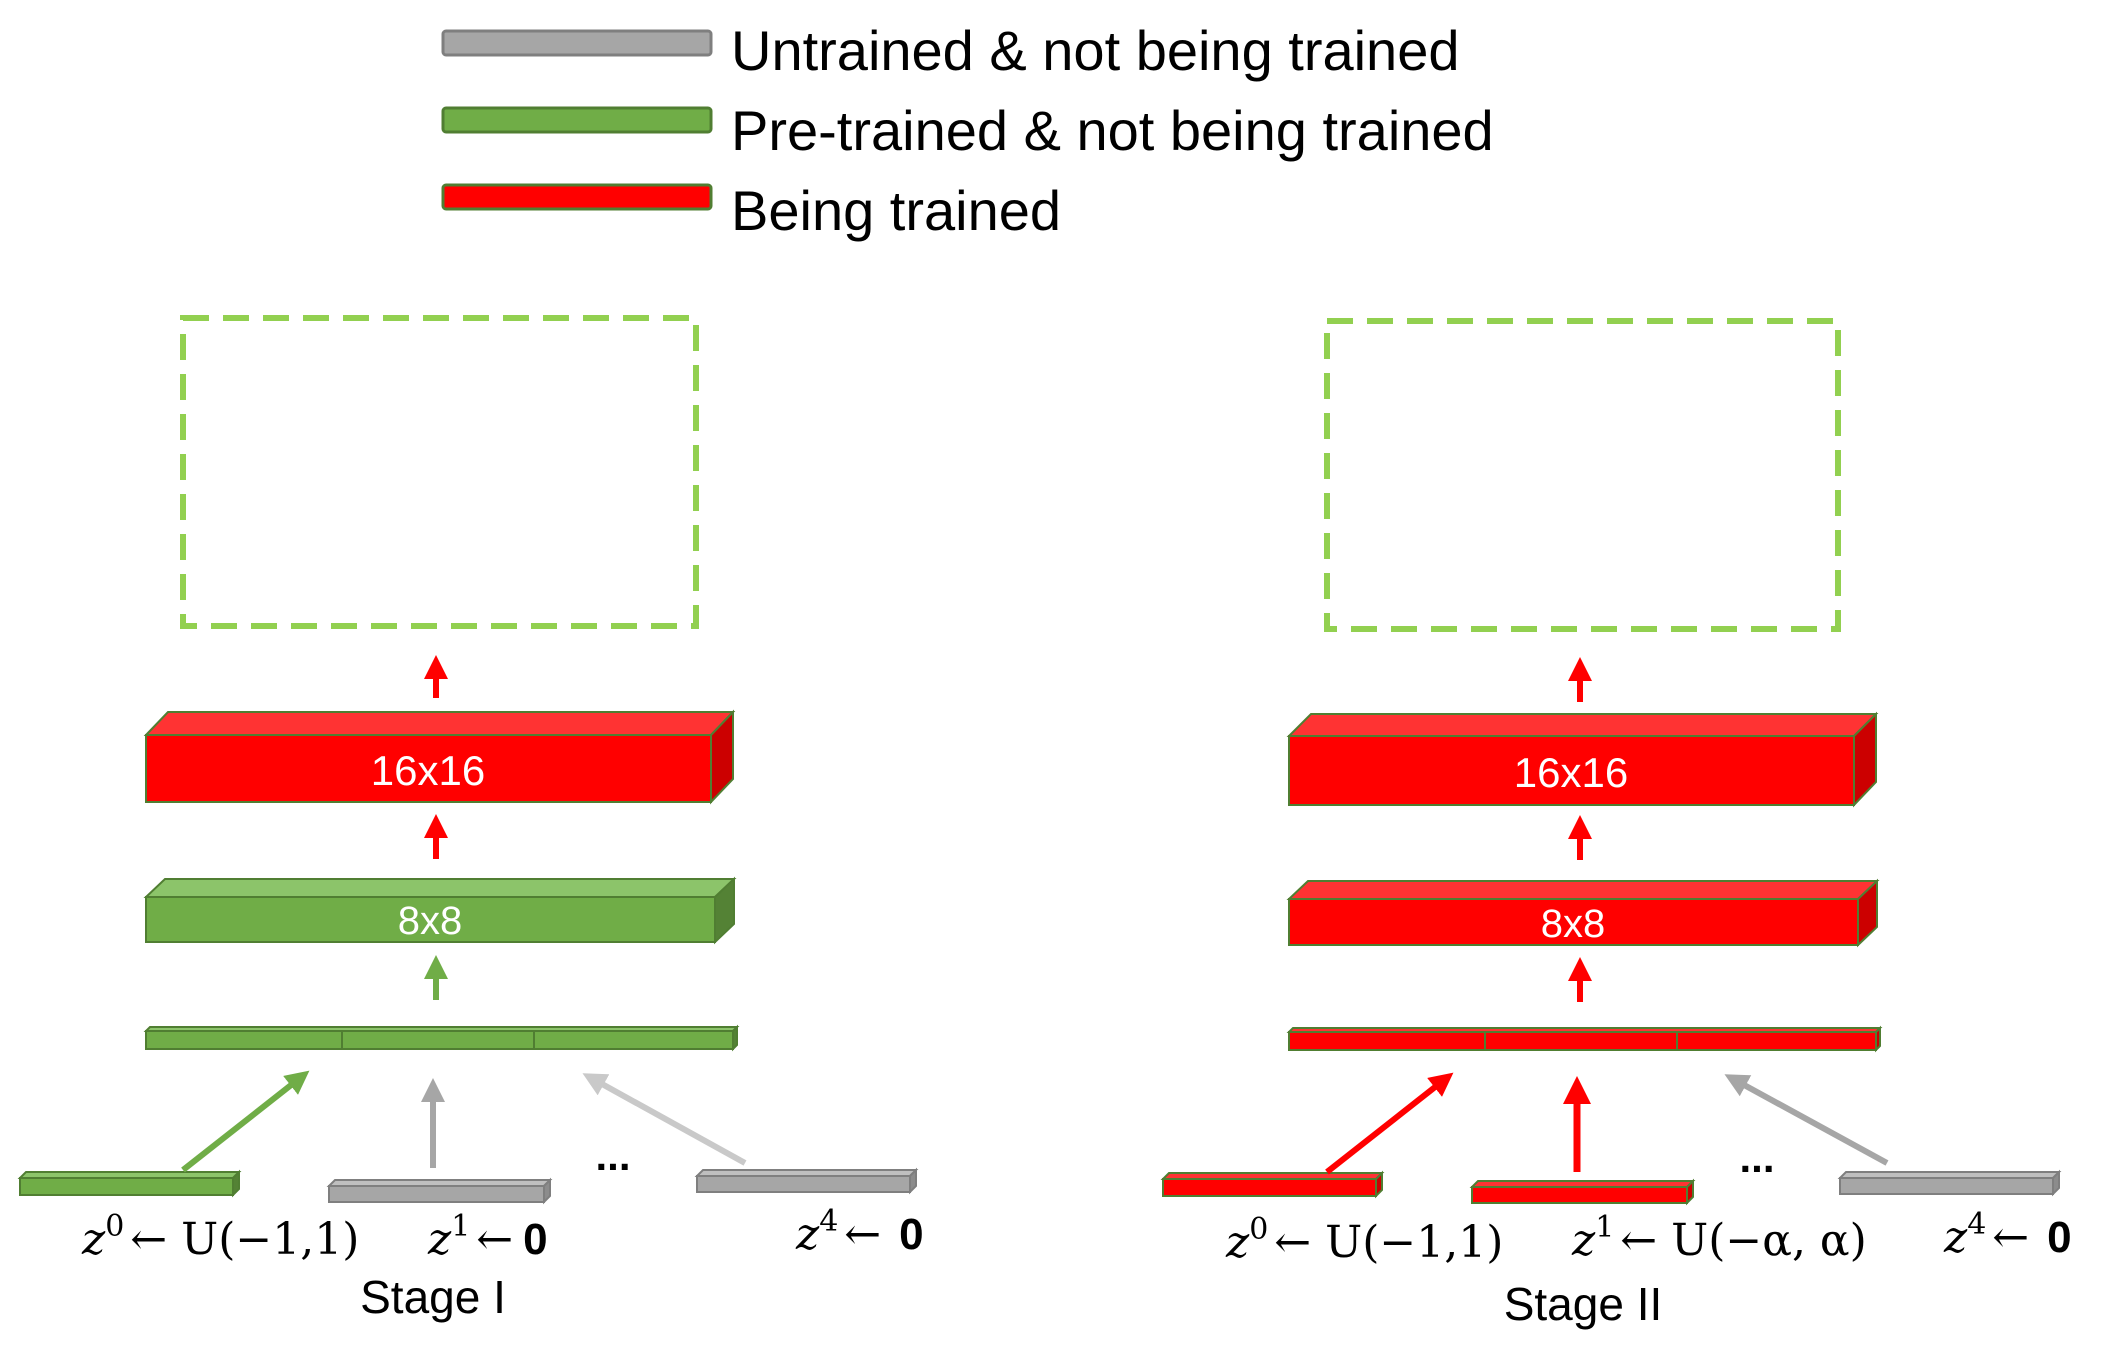 The image size is (2116, 1356). Describe the element at coordinates (433, 1297) in the screenshot. I see `stage-1-title: Stage I` at that location.